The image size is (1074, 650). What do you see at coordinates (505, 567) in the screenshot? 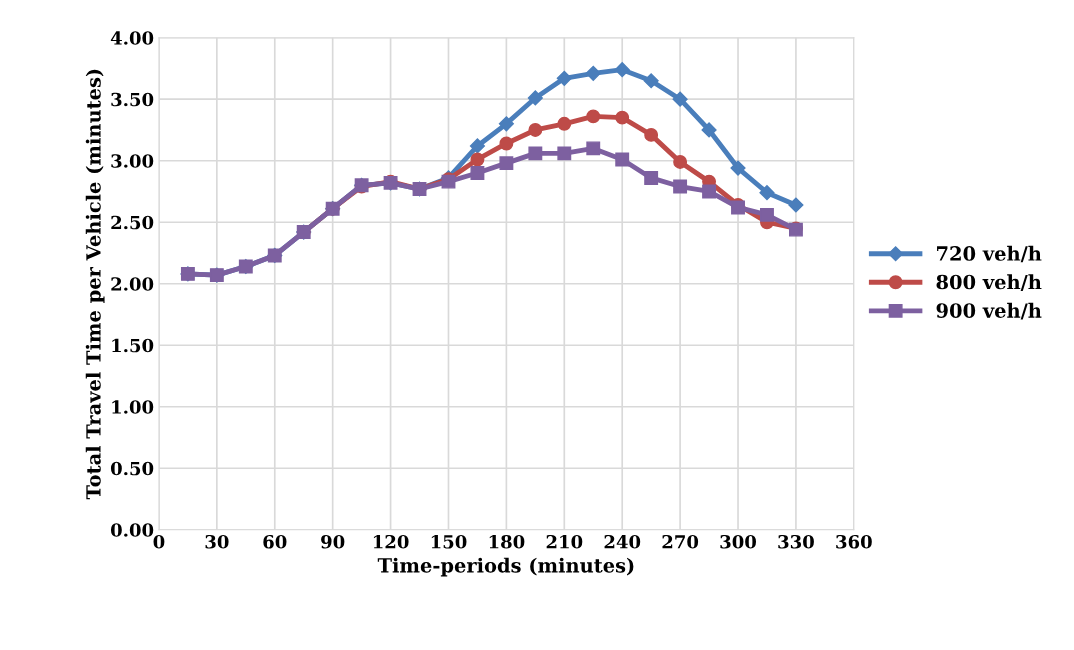
I see `x-axis-title: Time-periods (minutes)` at bounding box center [505, 567].